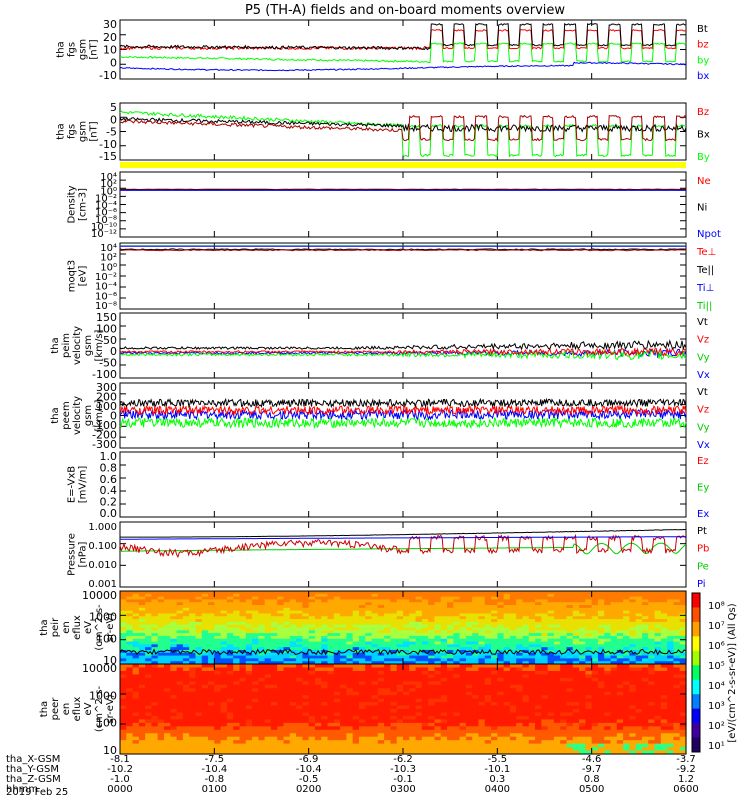  I want to click on x-tick-label: 0.8, so click(592, 779).